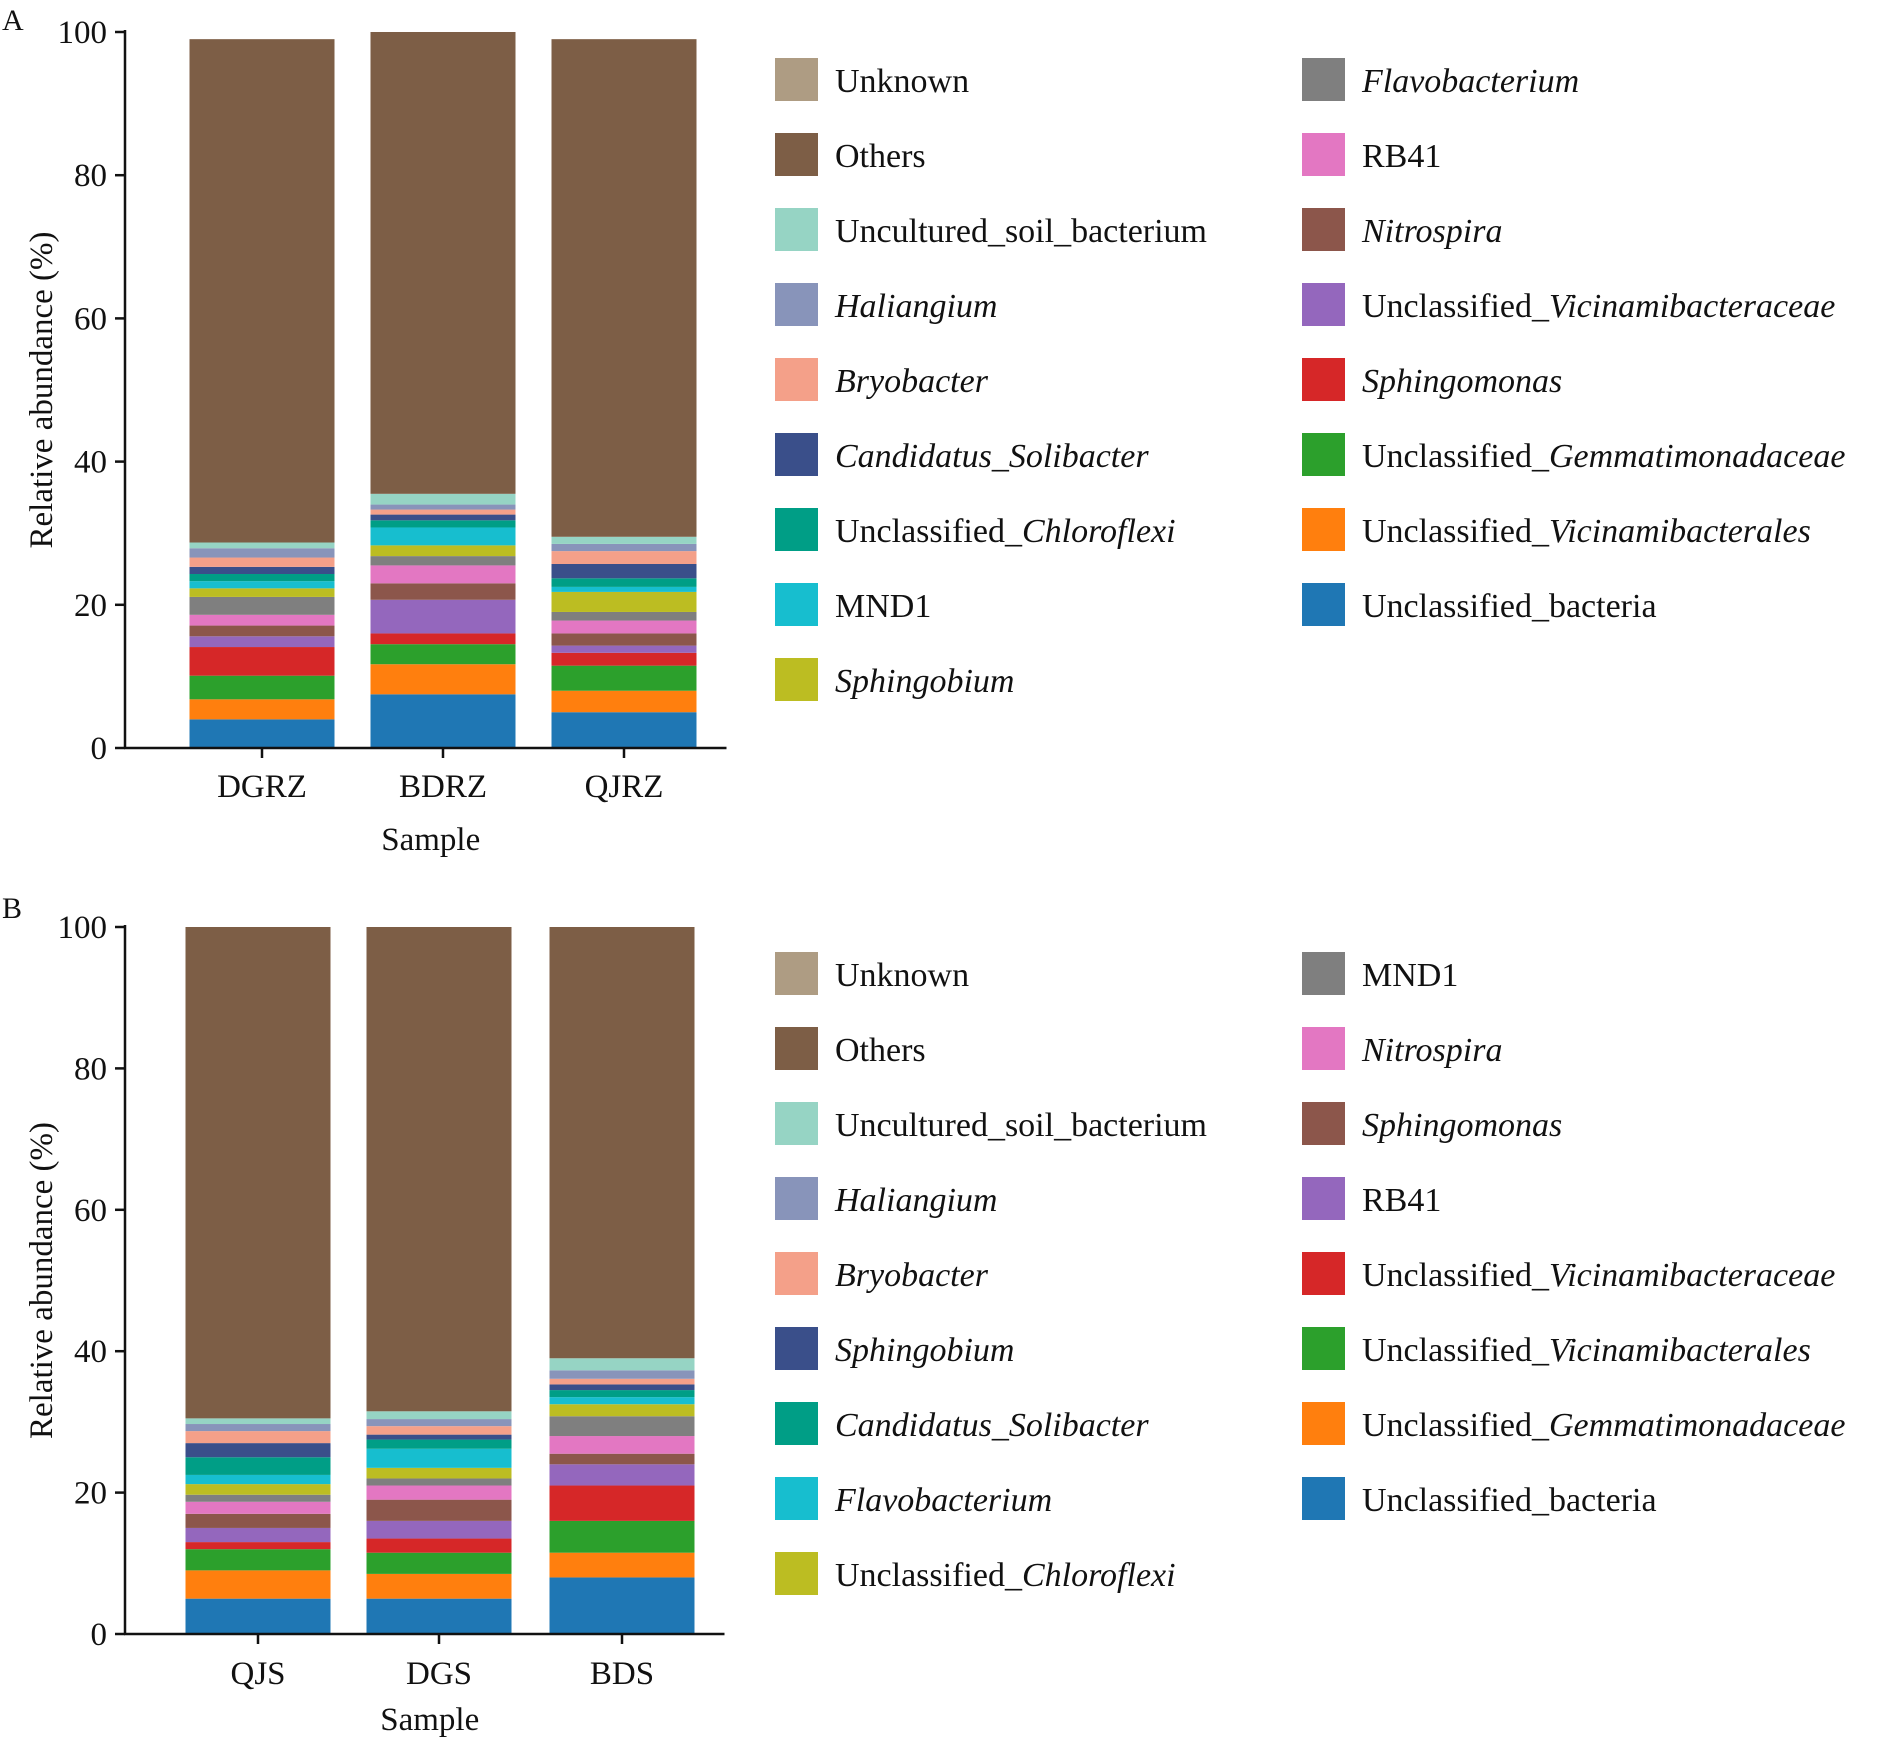 This screenshot has width=1895, height=1742. What do you see at coordinates (439, 1444) in the screenshot?
I see `bar-segment-dgs-candidatus-solibacter` at bounding box center [439, 1444].